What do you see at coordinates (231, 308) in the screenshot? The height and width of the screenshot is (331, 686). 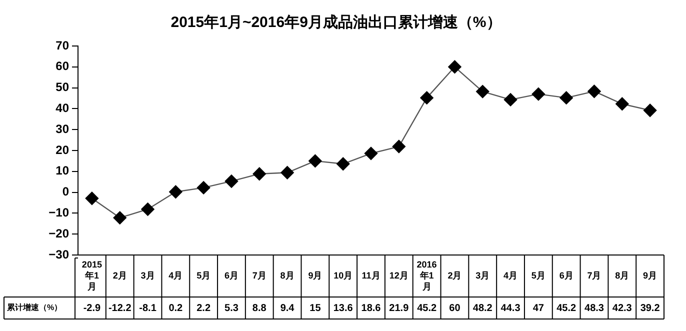 I see `data-label: 5.3` at bounding box center [231, 308].